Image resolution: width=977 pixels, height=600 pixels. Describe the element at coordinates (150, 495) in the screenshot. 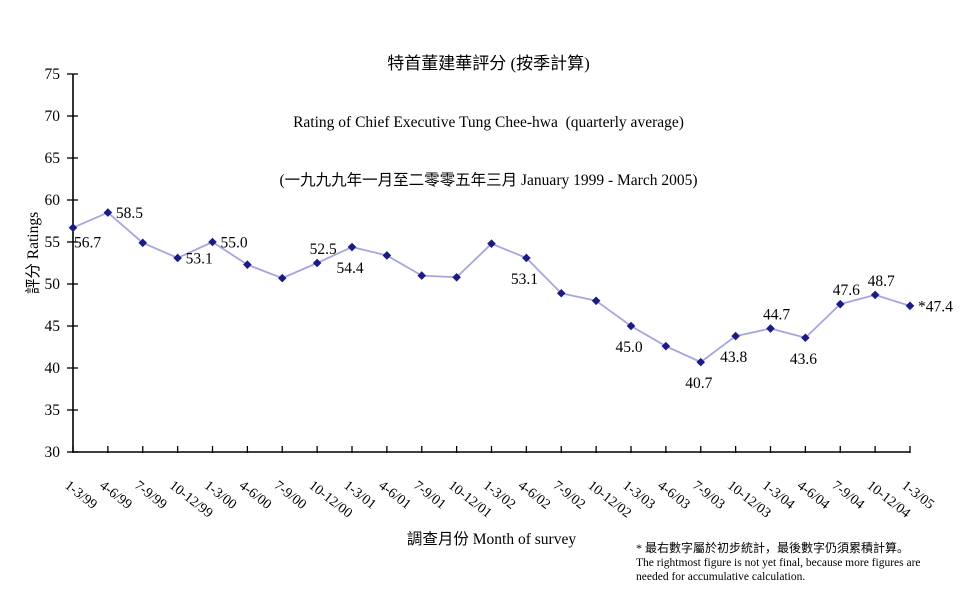

I see `x-tick-label: 7-9/99` at that location.